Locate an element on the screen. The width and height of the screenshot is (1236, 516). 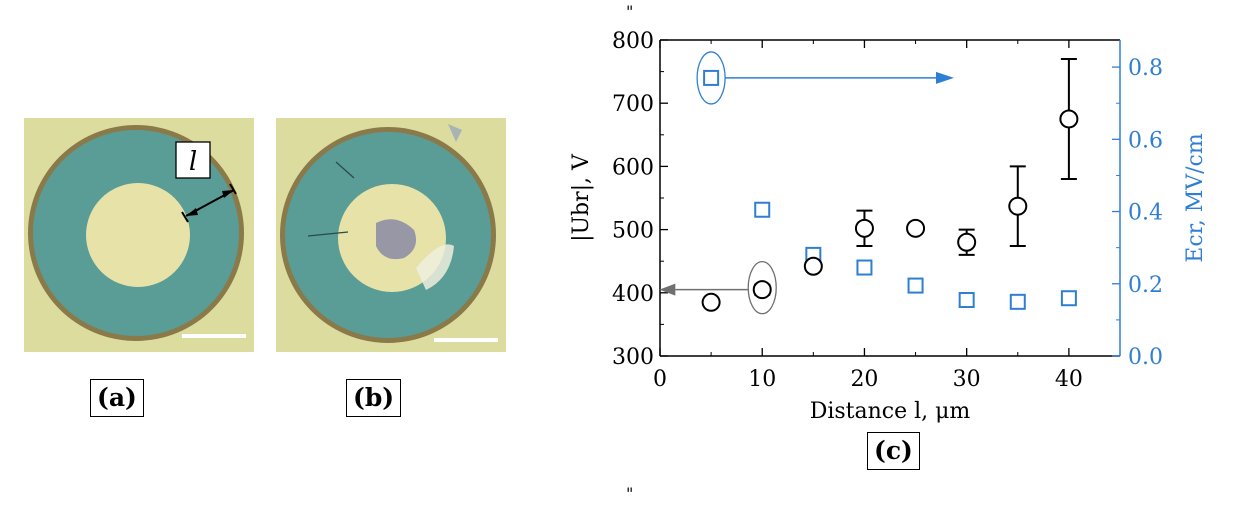
debris is located at coordinates (455, 133).